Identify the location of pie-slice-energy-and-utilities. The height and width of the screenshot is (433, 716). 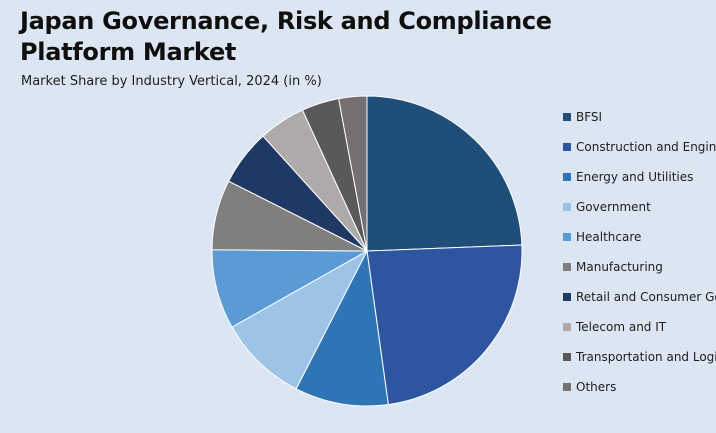
(342, 328).